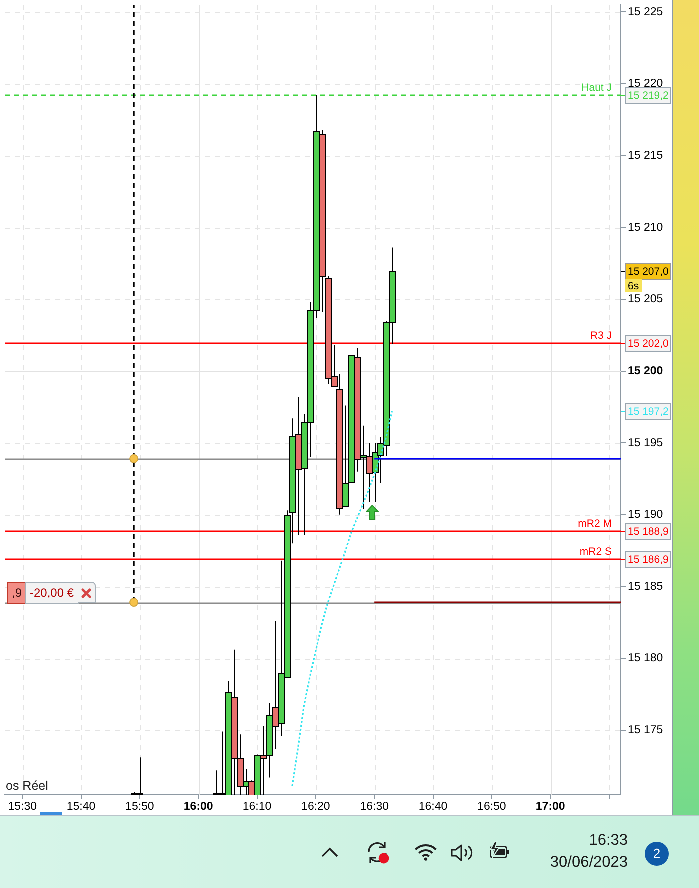 This screenshot has width=699, height=888. Describe the element at coordinates (646, 300) in the screenshot. I see `y-tick-label: 15 205` at that location.